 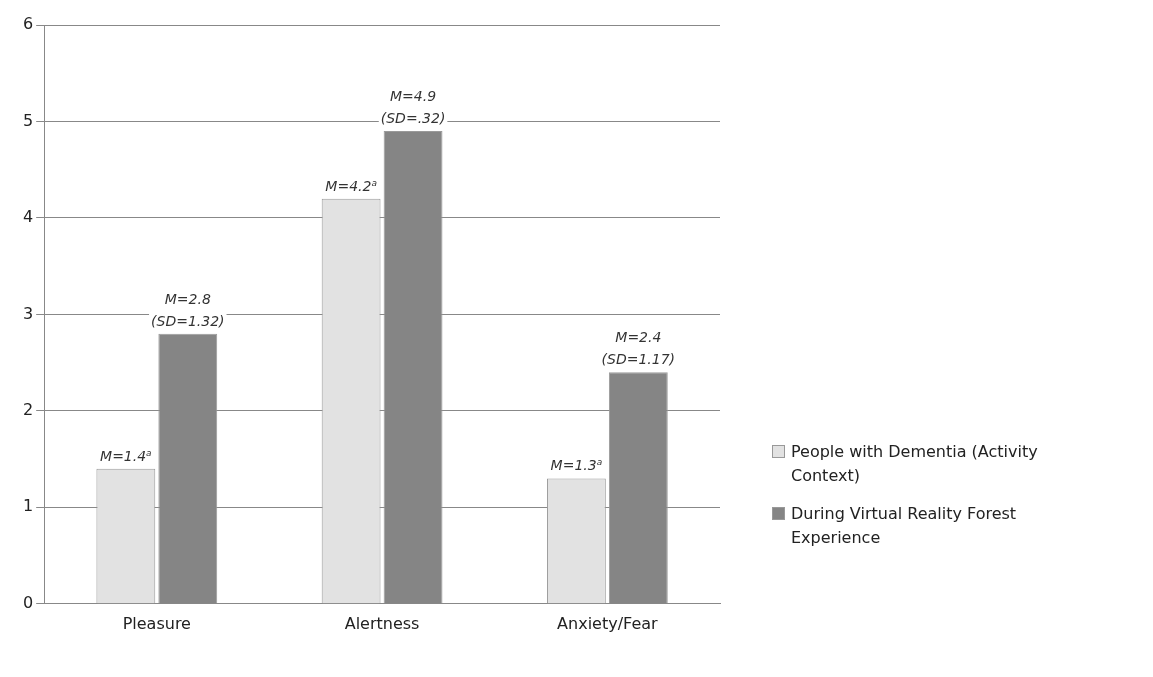 What do you see at coordinates (638, 348) in the screenshot?
I see `data-label: M=2.4 (SD=1.17)` at bounding box center [638, 348].